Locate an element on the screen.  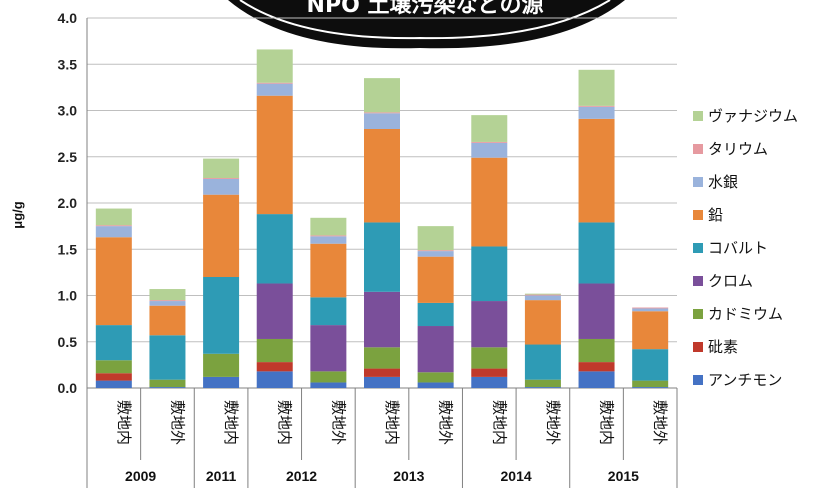
x-group-label: 2015 is located at coordinates (623, 476).